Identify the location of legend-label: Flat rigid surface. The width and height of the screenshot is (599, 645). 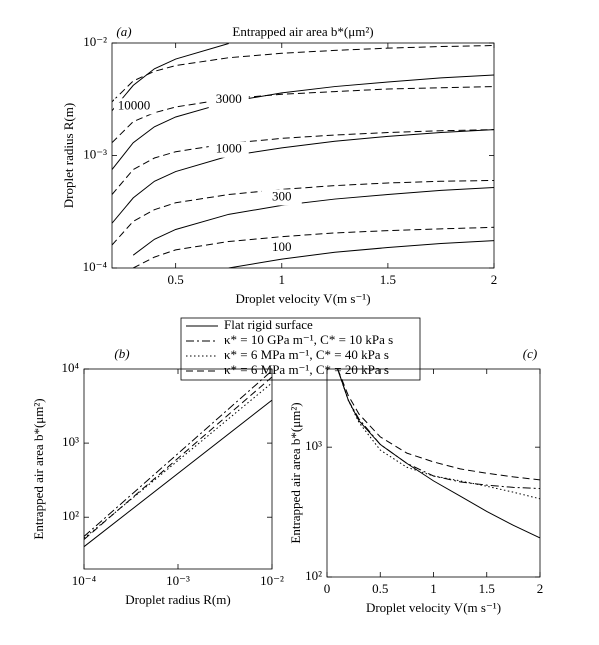
(268, 324).